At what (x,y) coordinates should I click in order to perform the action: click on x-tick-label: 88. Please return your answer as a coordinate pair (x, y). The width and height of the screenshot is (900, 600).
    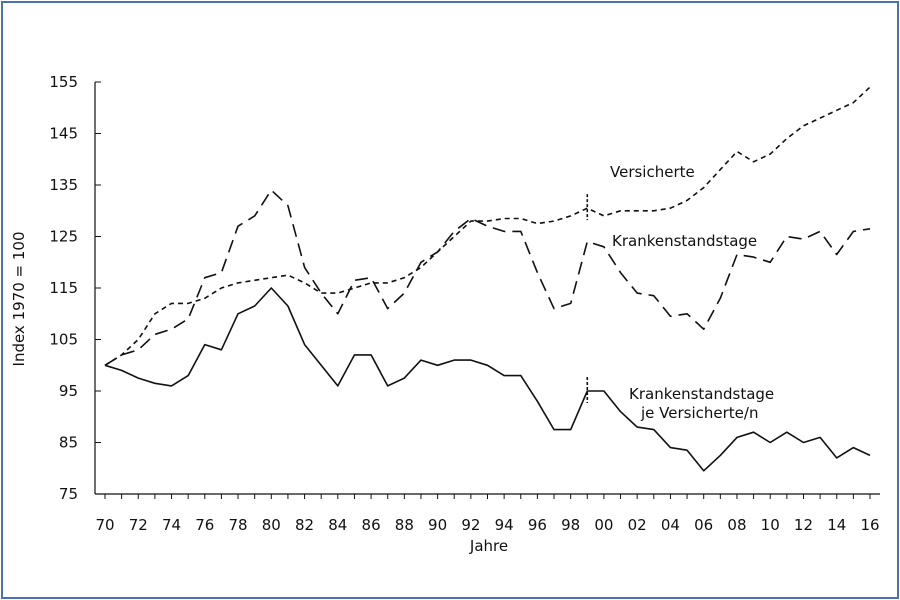
    Looking at the image, I should click on (404, 525).